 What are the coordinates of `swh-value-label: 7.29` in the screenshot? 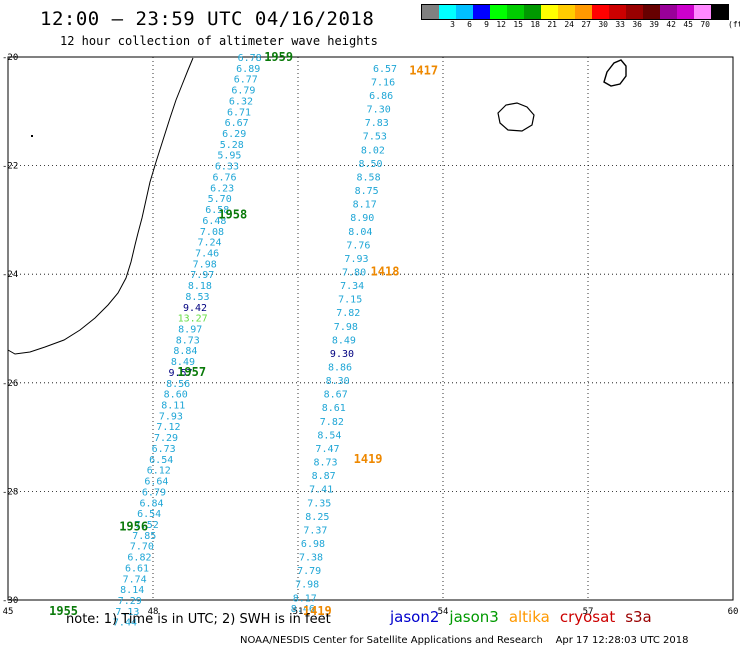 It's located at (166, 438).